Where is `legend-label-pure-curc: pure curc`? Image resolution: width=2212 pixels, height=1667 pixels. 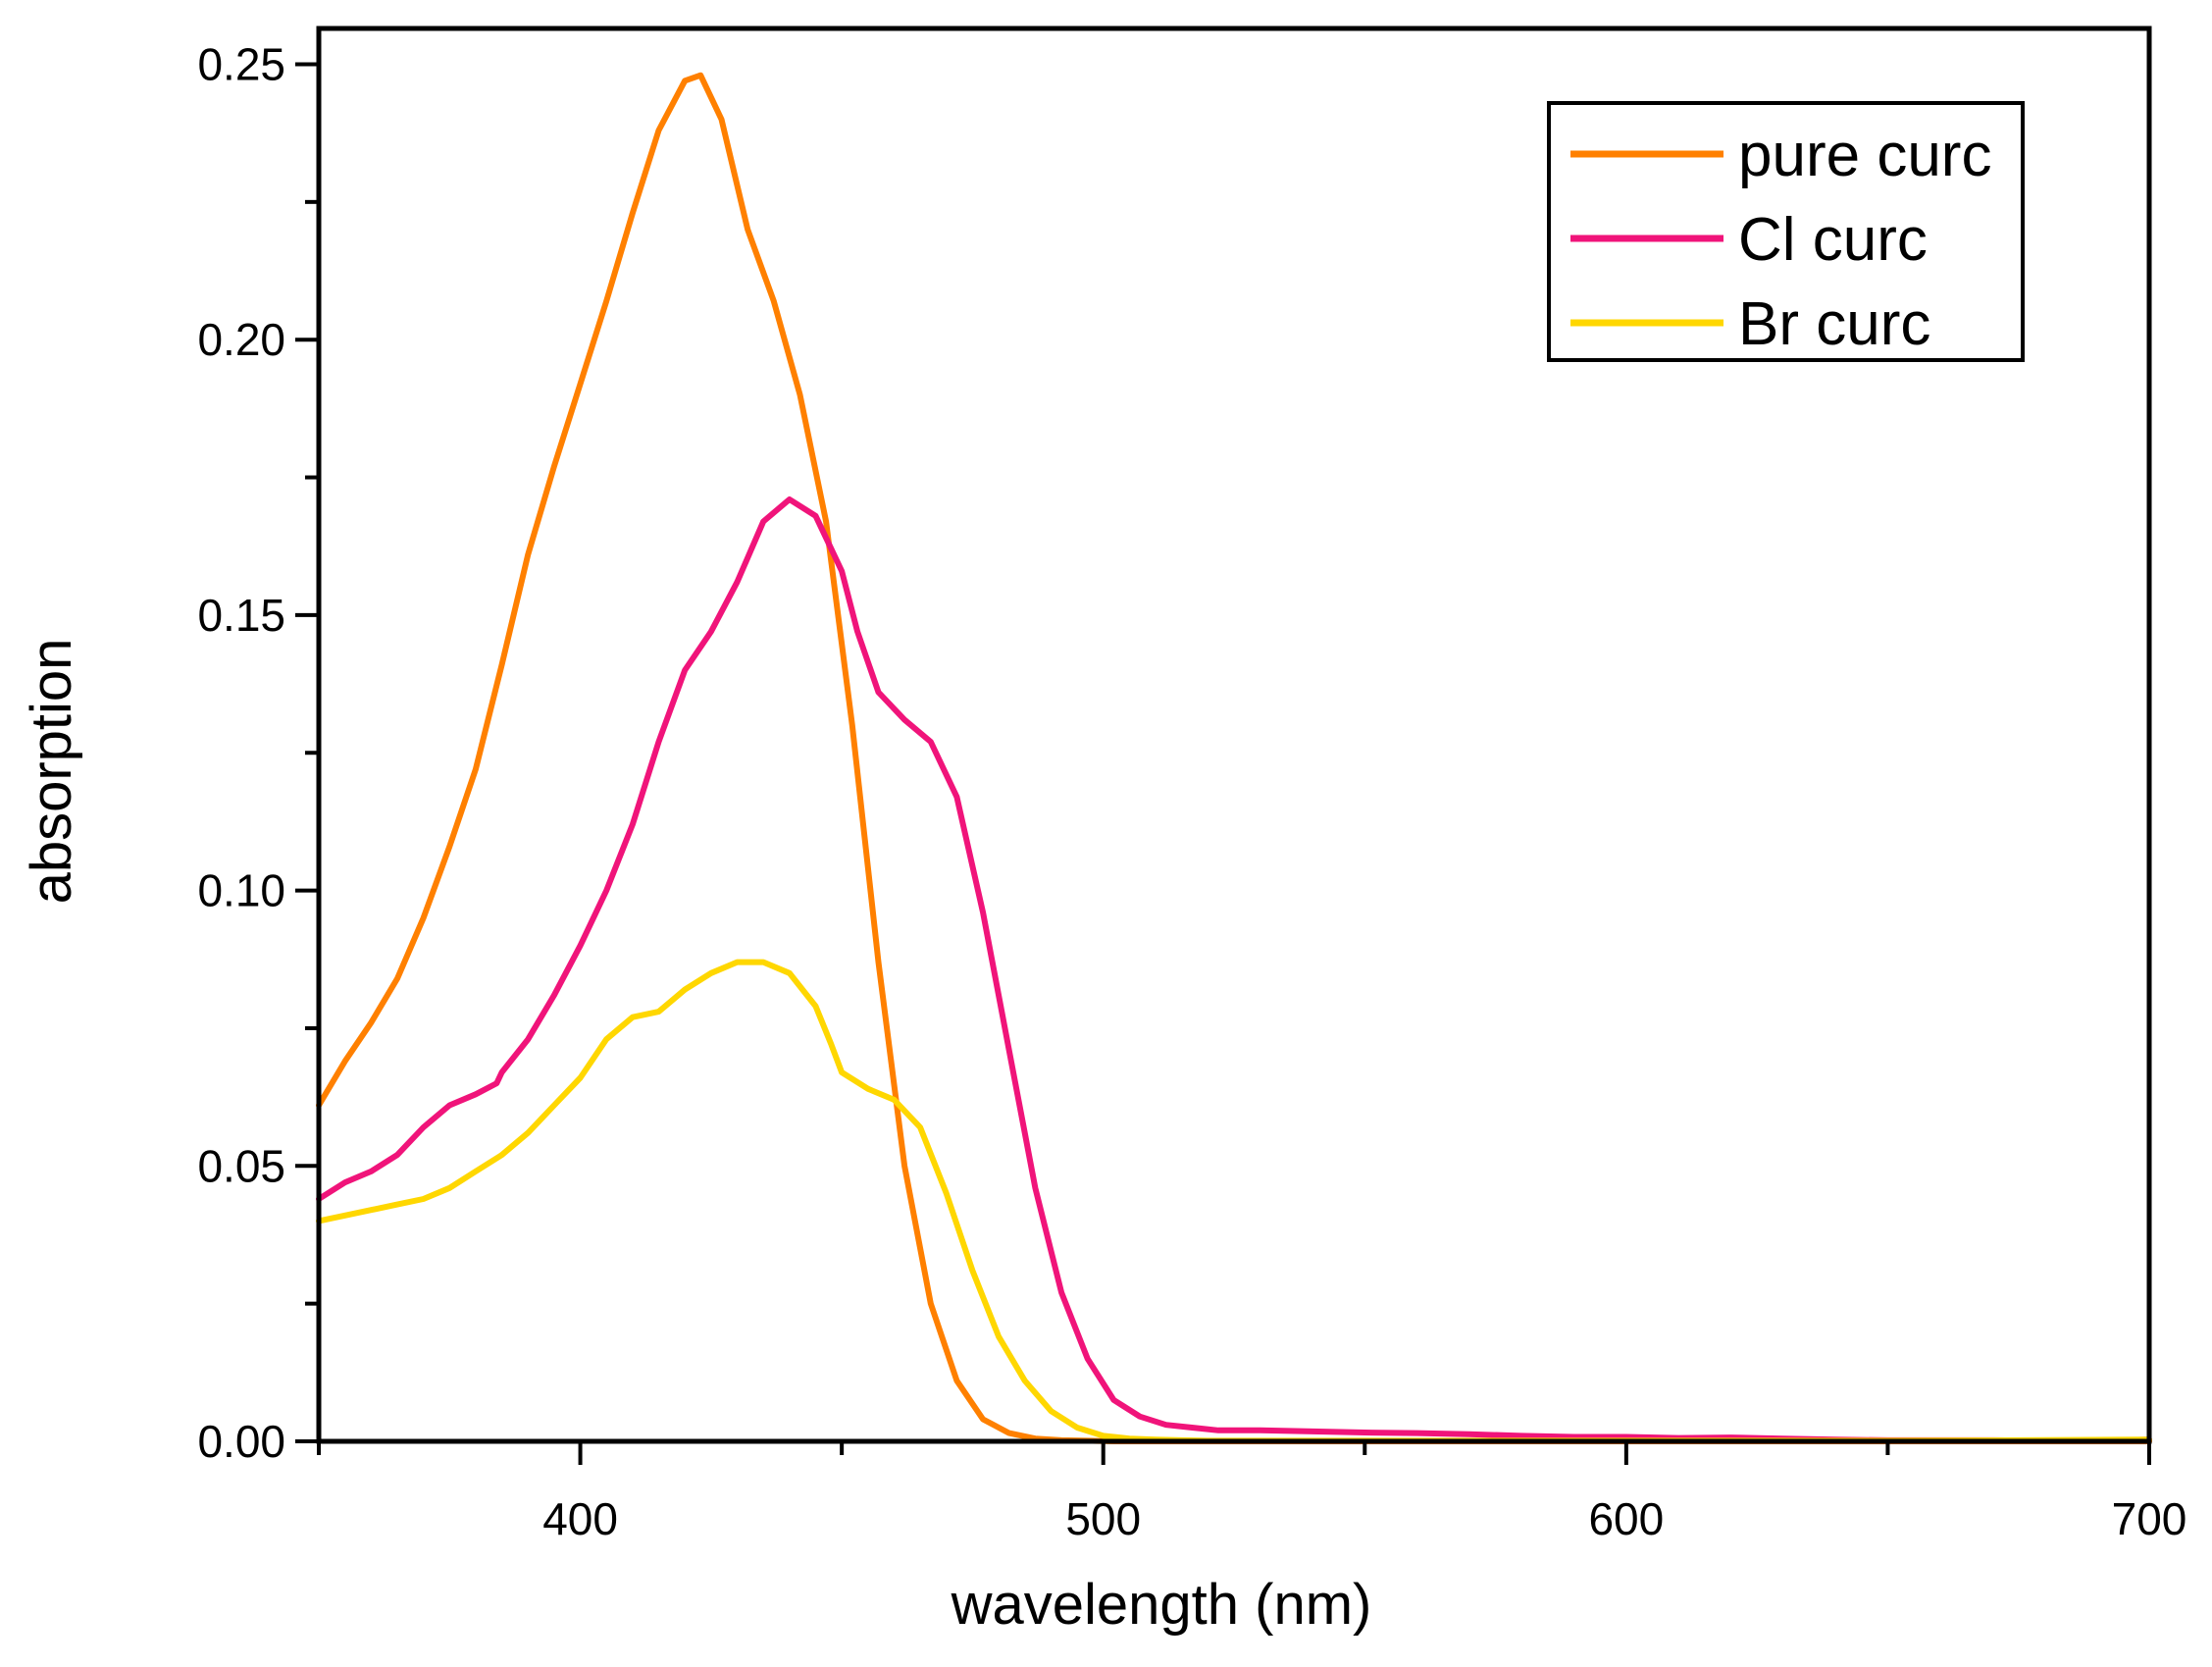 legend-label-pure-curc: pure curc is located at coordinates (1864, 155).